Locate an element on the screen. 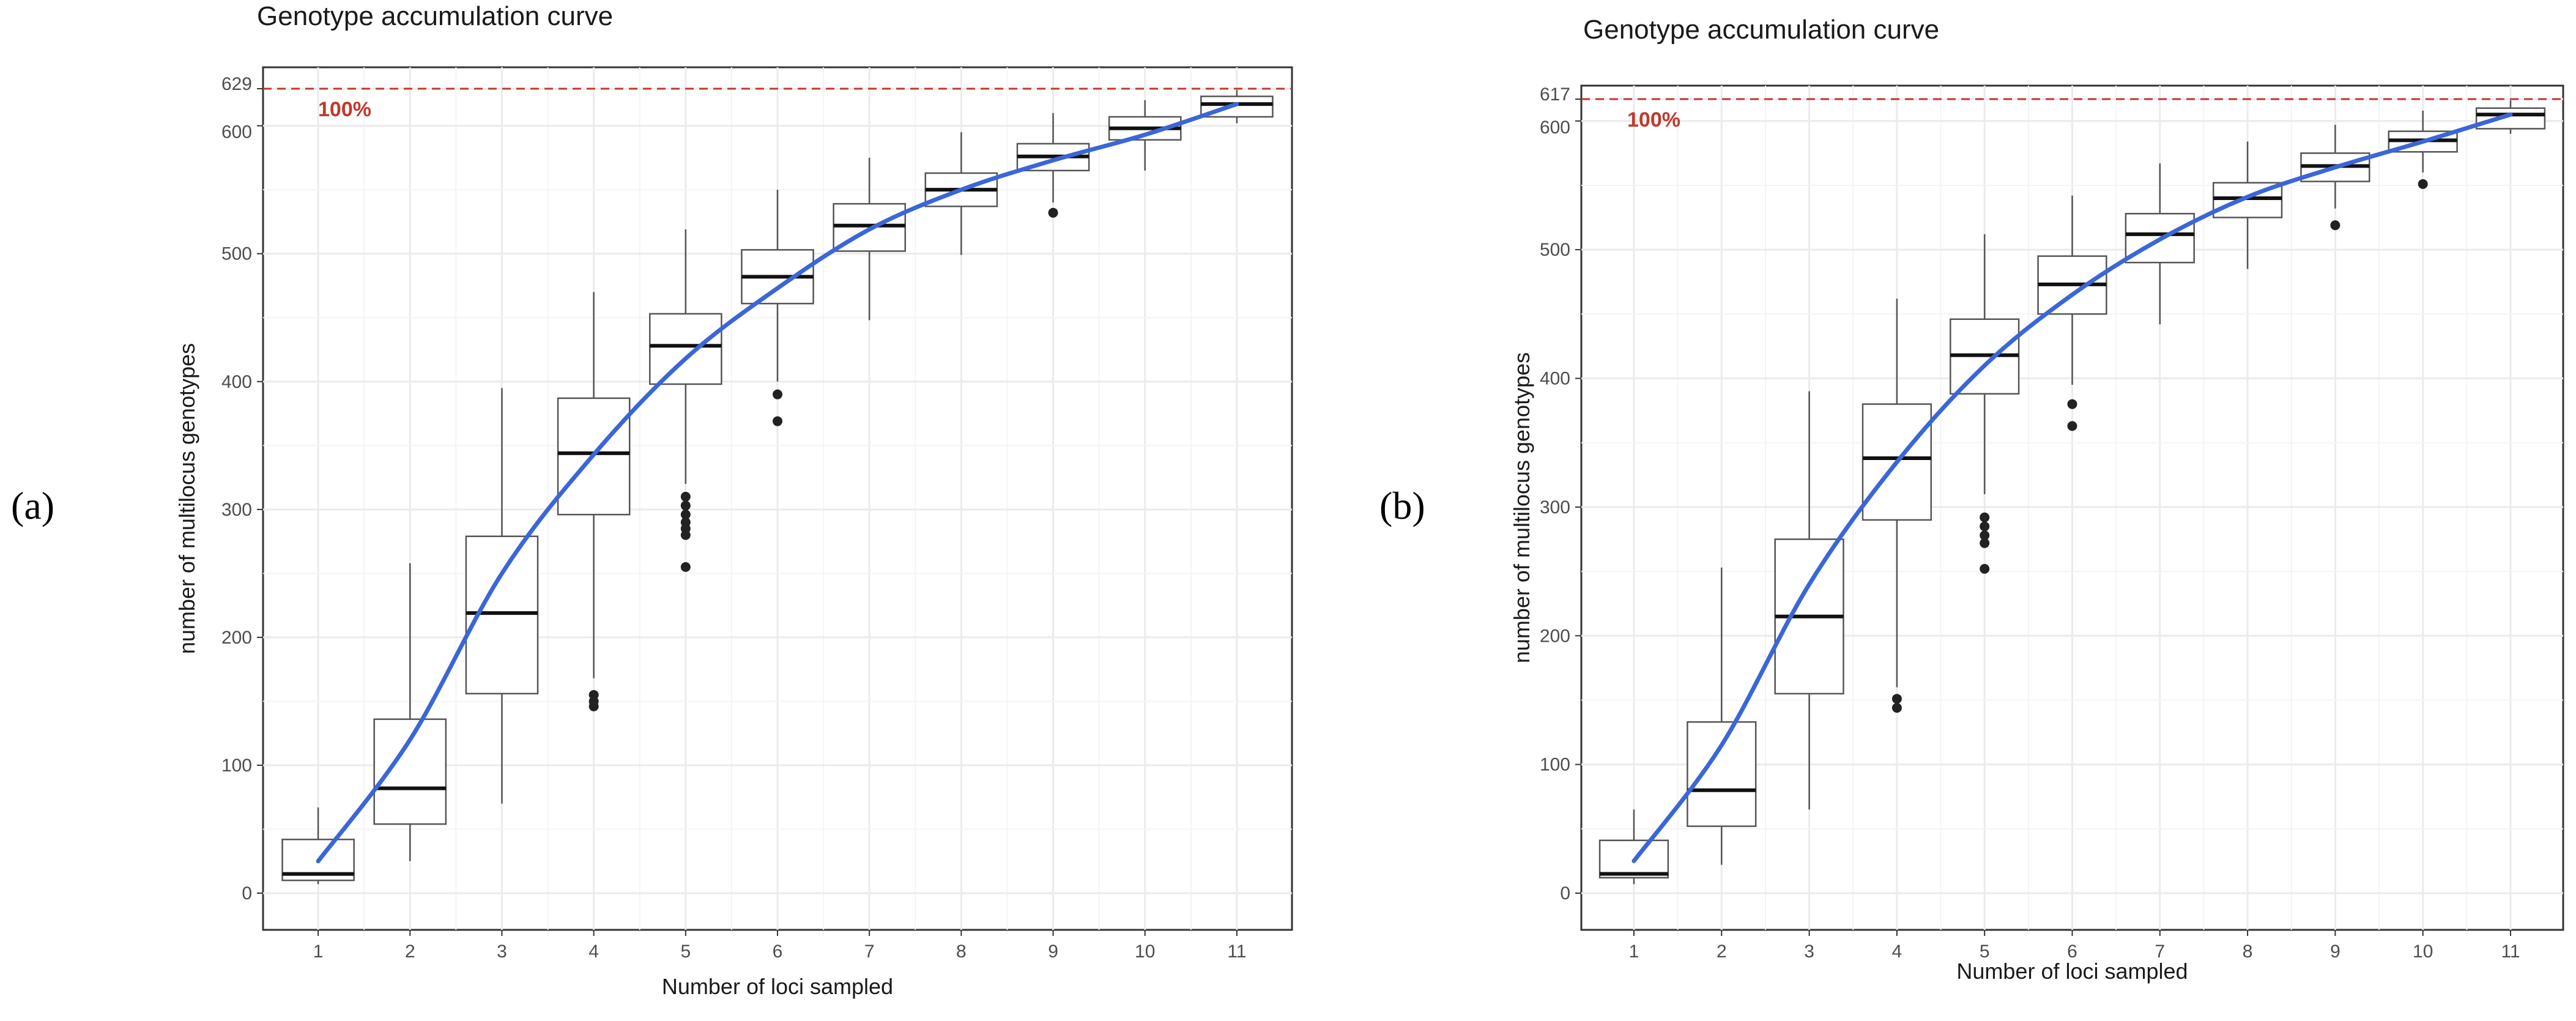  panel-label-a: (a) is located at coordinates (33, 505).